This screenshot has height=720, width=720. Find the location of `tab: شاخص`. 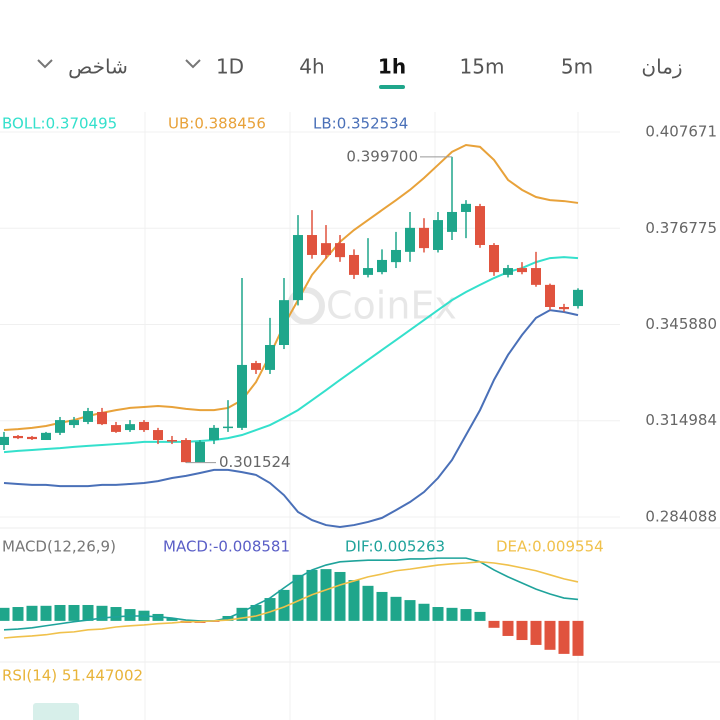

tab: شاخص is located at coordinates (98, 67).